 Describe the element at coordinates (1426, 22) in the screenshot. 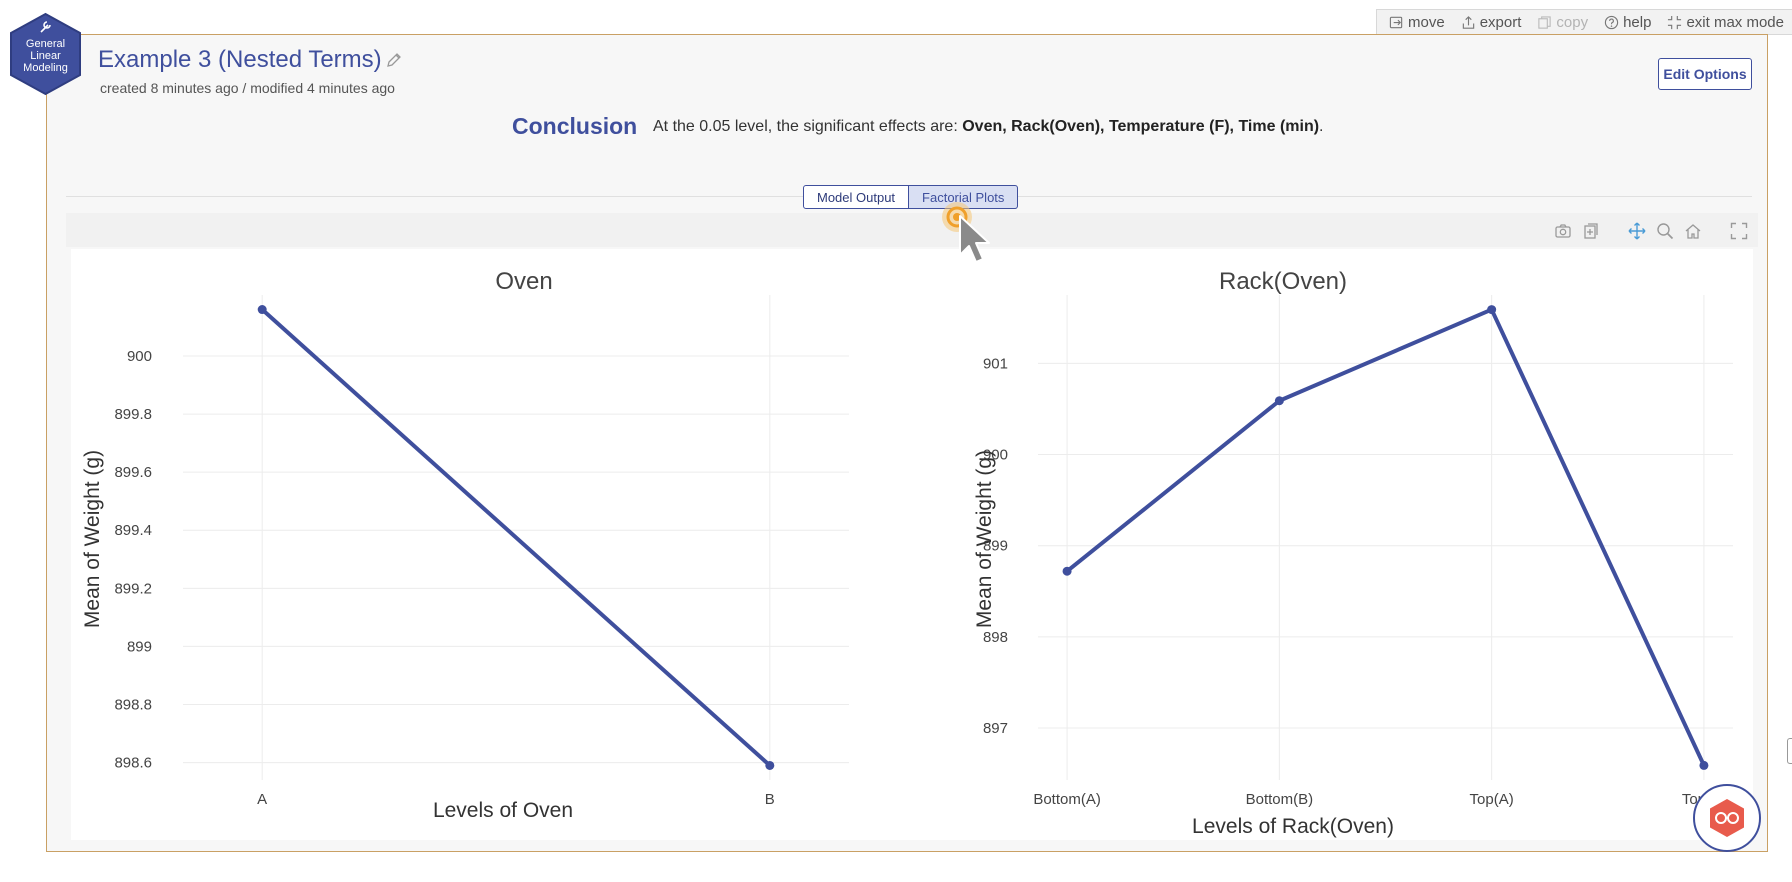

I see `move-label: move` at that location.